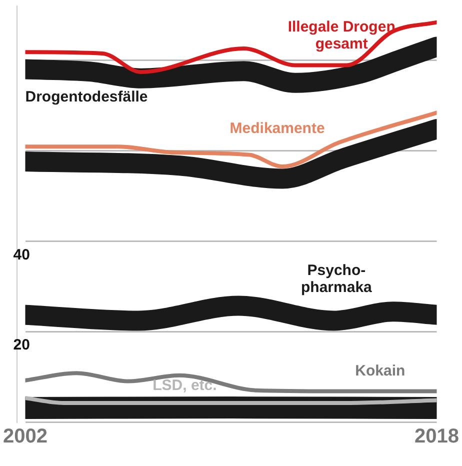 This screenshot has width=462, height=466. I want to click on series-label: Medikamente, so click(277, 128).